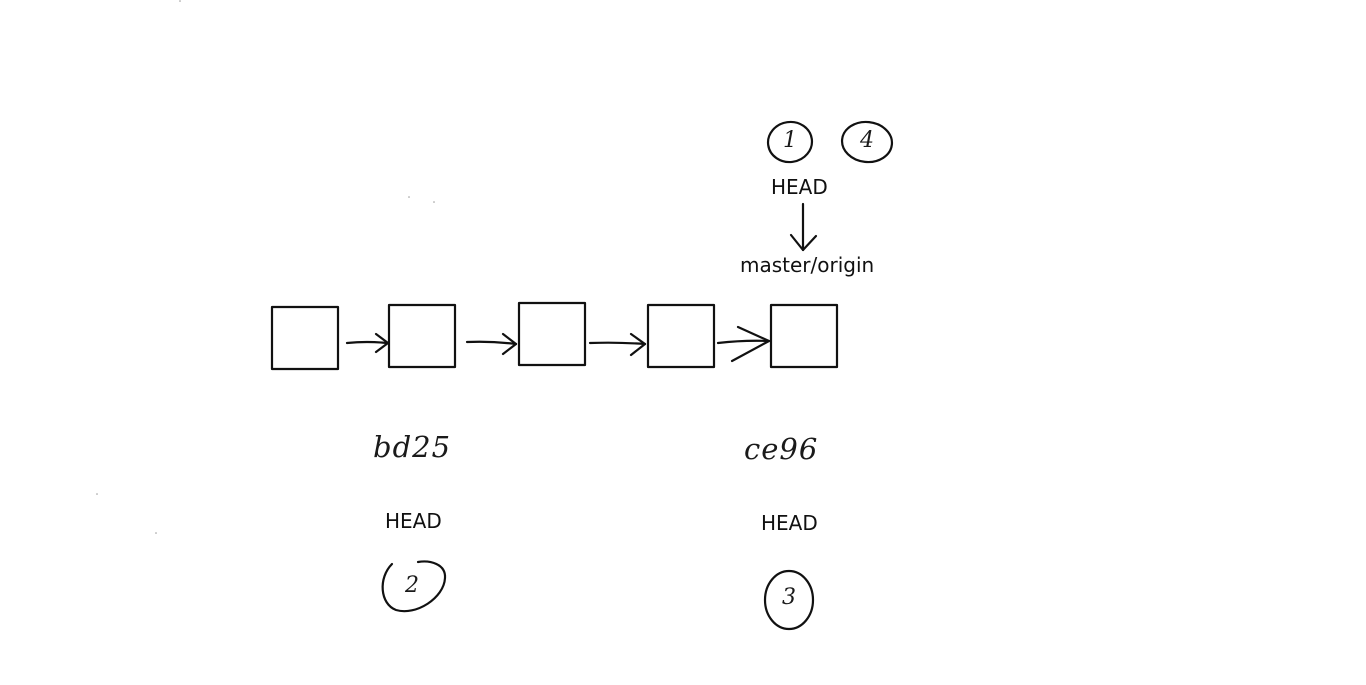 The height and width of the screenshot is (685, 1366). Describe the element at coordinates (781, 449) in the screenshot. I see `commit-hash-ce96: ce96` at that location.